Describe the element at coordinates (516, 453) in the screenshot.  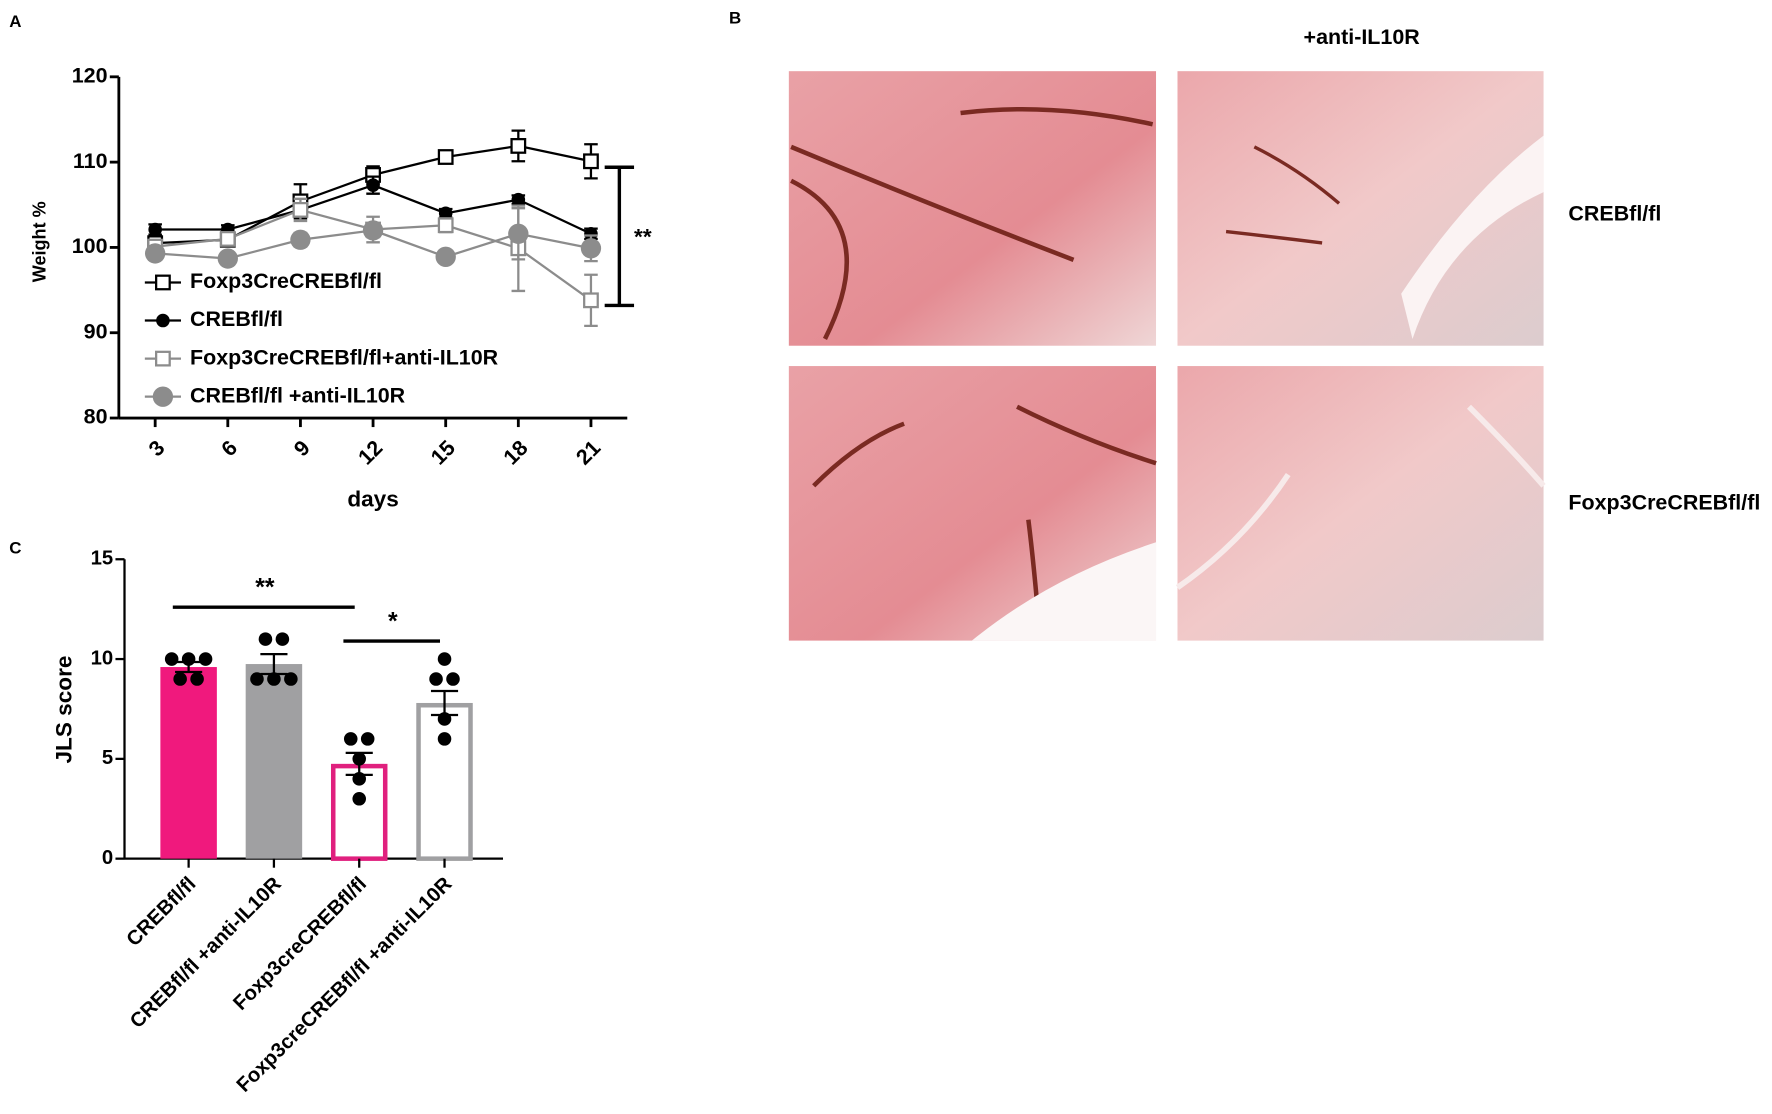
I see `x-tick-label: 18` at that location.